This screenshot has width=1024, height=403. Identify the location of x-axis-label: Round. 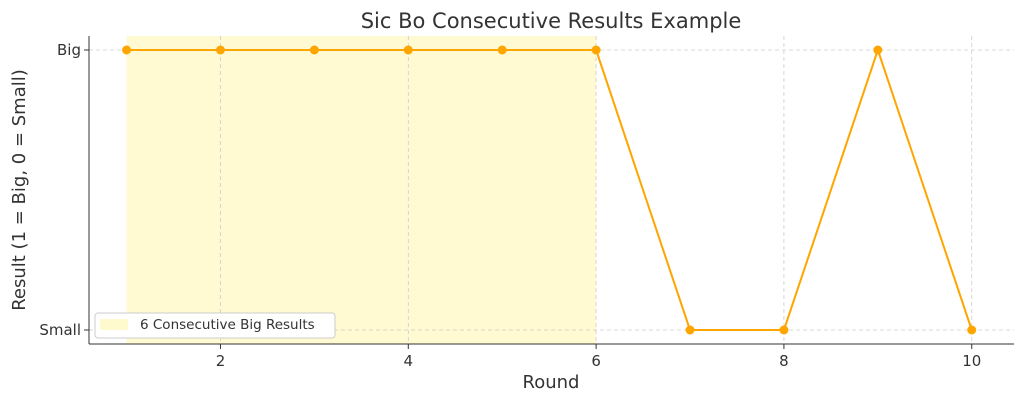
(551, 382).